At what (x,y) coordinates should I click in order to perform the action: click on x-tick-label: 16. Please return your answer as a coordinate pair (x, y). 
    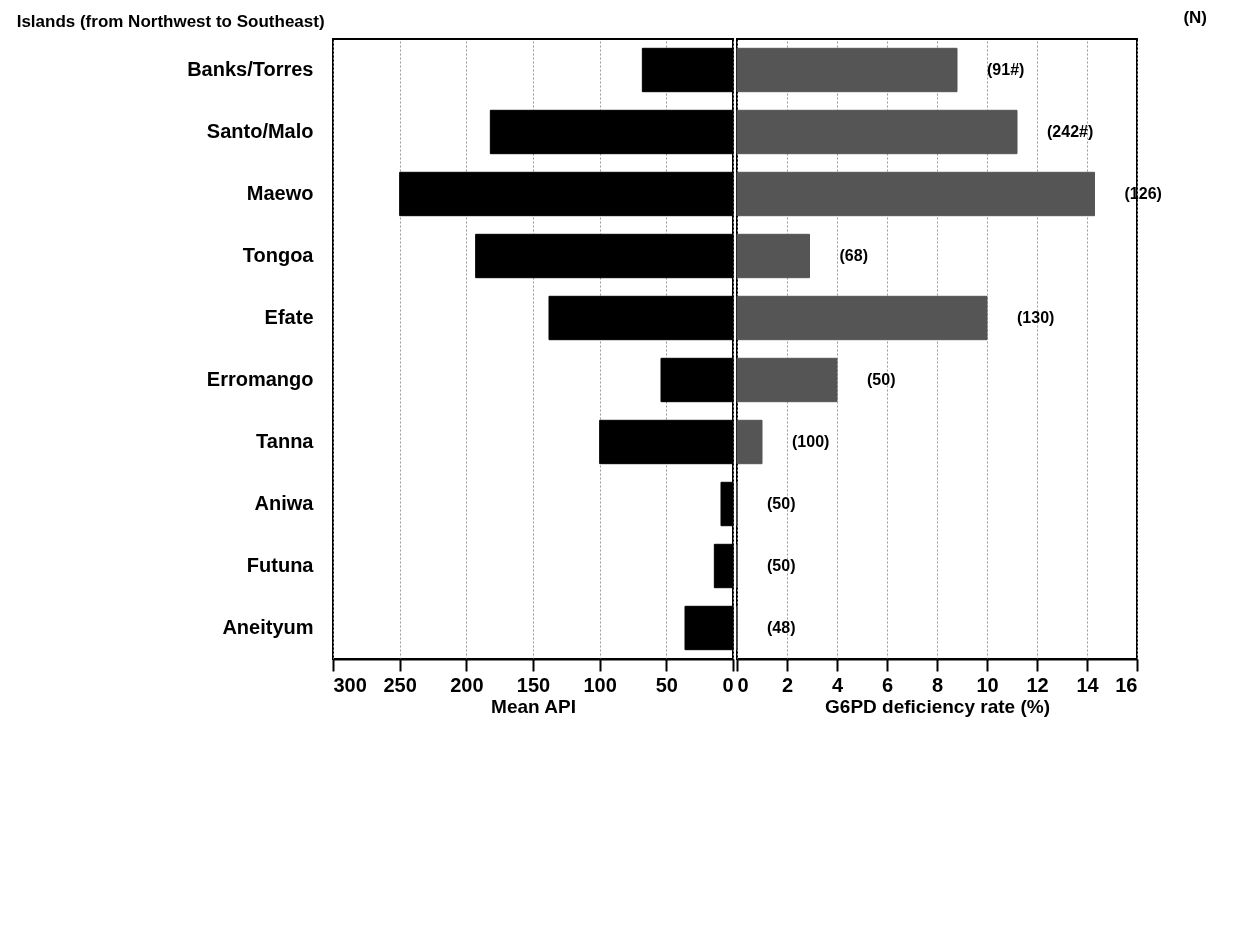
    Looking at the image, I should click on (1126, 684).